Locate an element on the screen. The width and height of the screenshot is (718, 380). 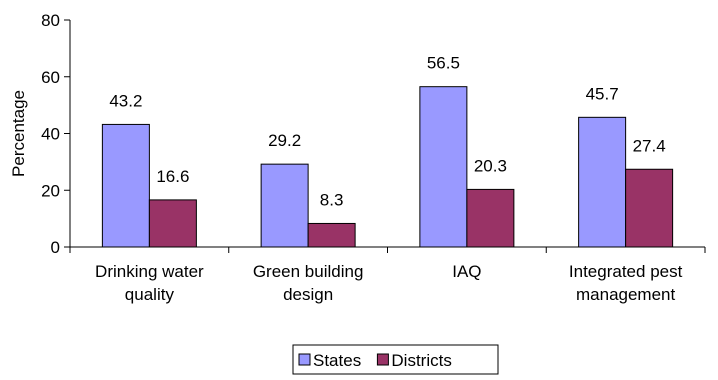
y-axis-label: Percentage is located at coordinates (18, 133).